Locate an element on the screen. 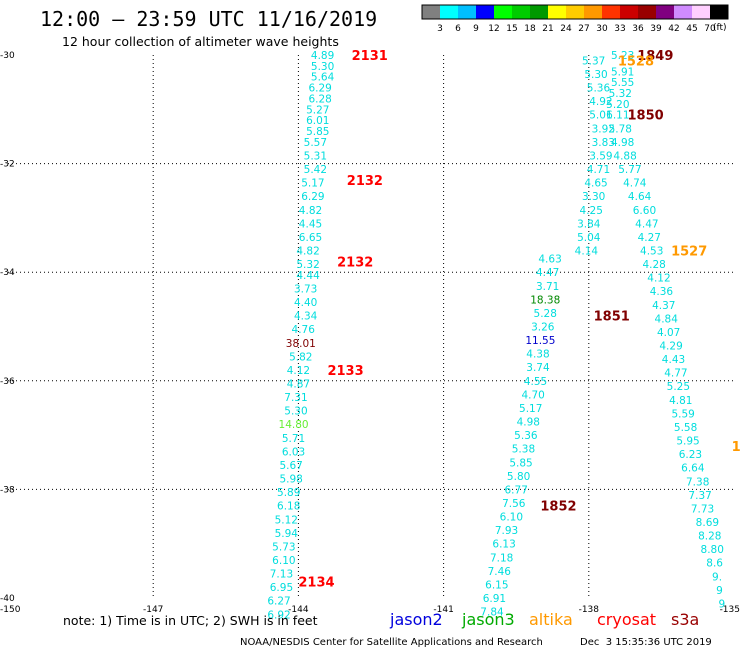 Image resolution: width=740 pixels, height=650 pixels. swh-value: 5.91 is located at coordinates (622, 72).